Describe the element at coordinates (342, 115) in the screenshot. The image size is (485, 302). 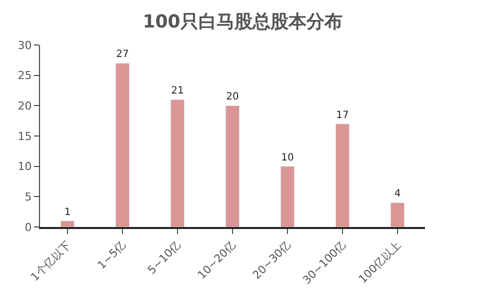
I see `data-label: 17` at that location.